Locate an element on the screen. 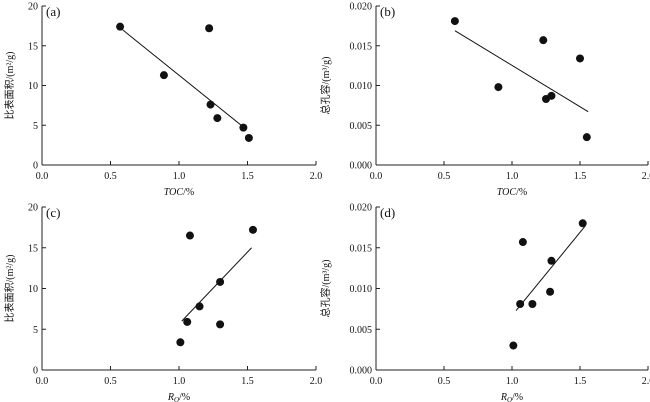 This screenshot has width=650, height=402. panel-label: (a) is located at coordinates (53, 11).